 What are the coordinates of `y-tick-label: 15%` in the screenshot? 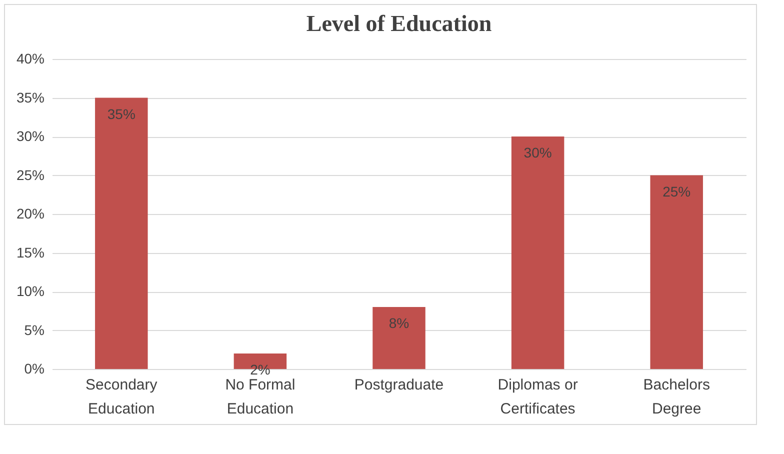 It's located at (30, 252).